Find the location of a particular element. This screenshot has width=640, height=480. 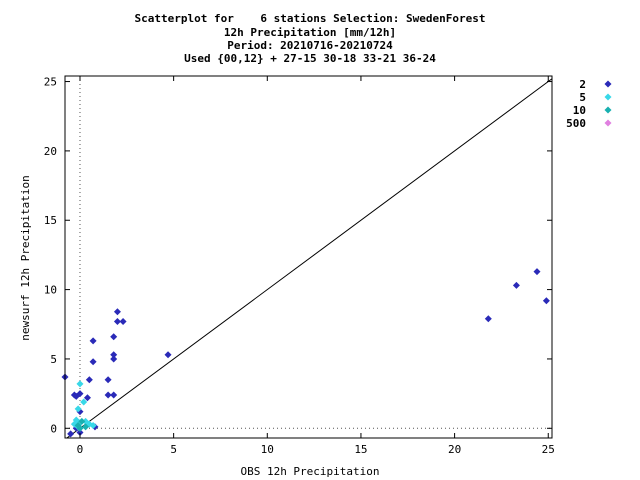

y-tick-label: 10 is located at coordinates (50, 290).